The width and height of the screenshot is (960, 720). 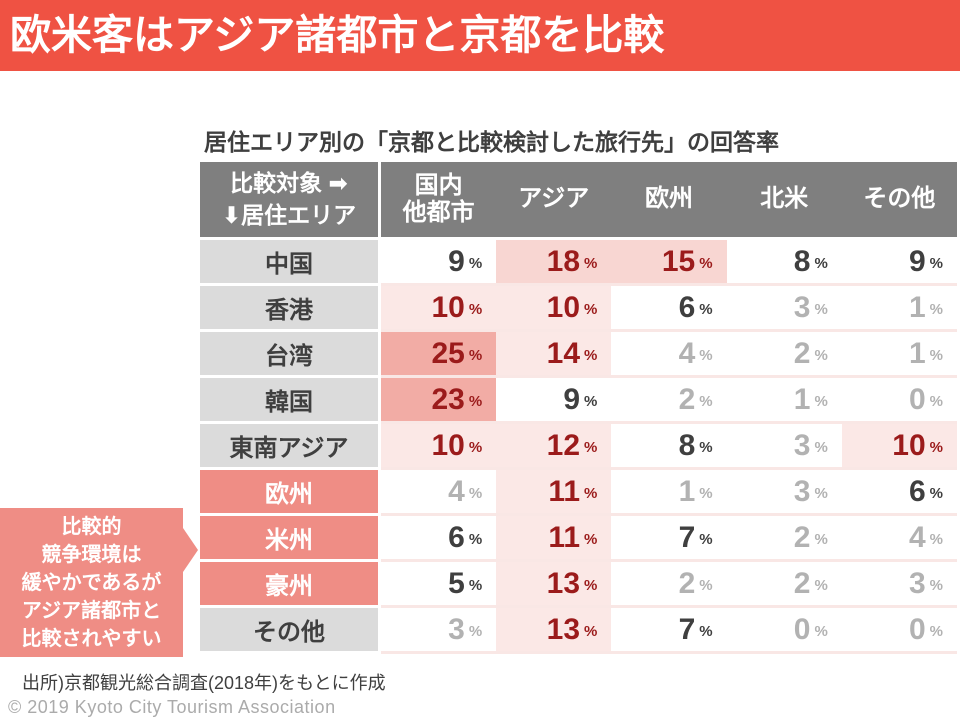 I want to click on table-header-row: 比較対象 ➡ ⬇居住エリア 国内 他都市 アジア 欧州 北米 その他, so click(x=578, y=201).